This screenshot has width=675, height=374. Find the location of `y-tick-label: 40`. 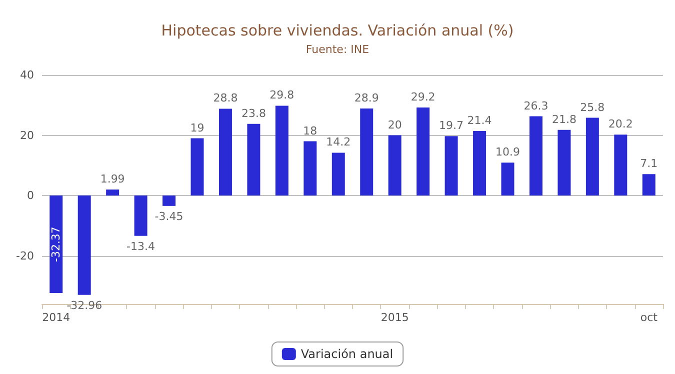

y-tick-label: 40 is located at coordinates (27, 75).